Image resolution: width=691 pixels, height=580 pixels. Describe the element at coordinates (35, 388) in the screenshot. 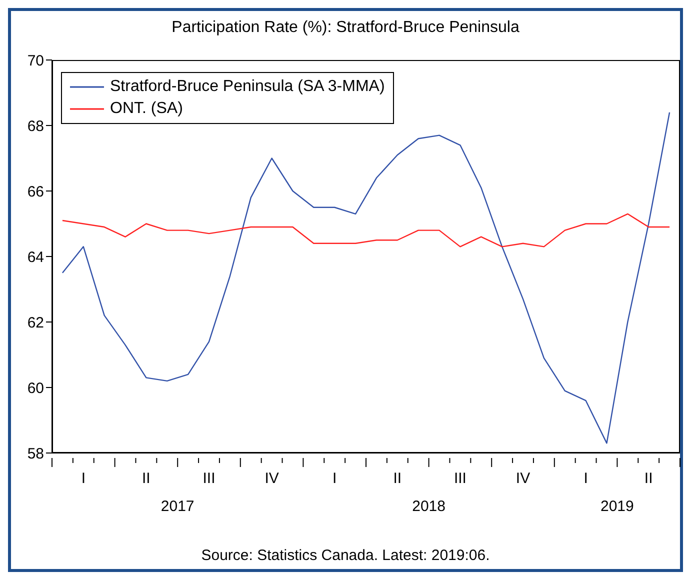

I see `y-tick-label: 60` at that location.